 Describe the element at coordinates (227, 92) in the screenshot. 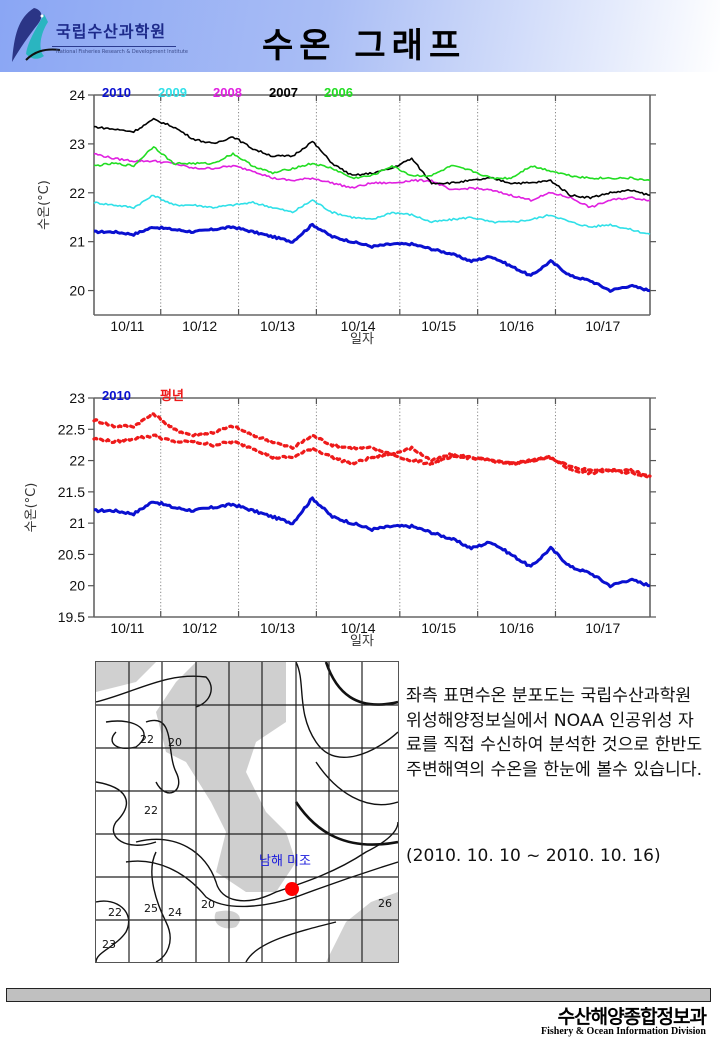

I see `legend-item: 2008` at that location.